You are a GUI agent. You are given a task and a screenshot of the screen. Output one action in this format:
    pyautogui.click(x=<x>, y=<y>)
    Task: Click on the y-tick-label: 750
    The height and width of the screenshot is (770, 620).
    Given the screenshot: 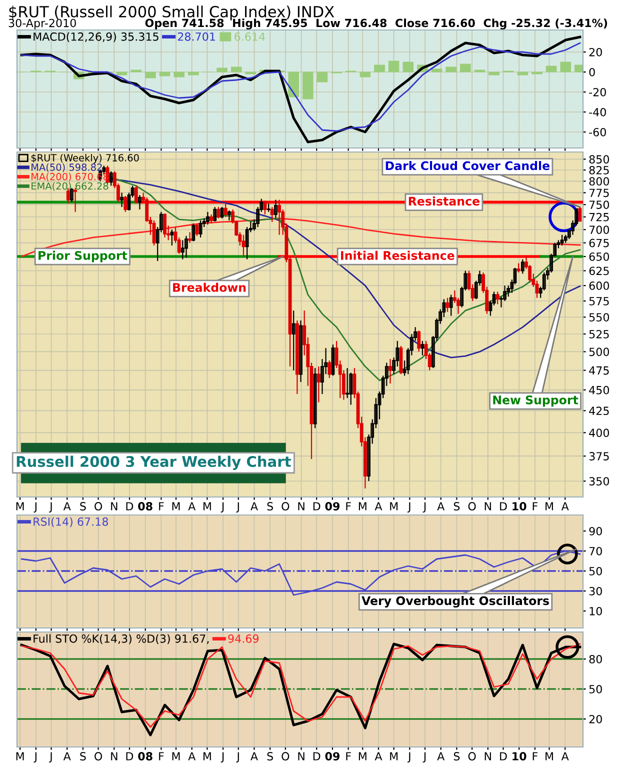 What is the action you would take?
    pyautogui.click(x=599, y=204)
    